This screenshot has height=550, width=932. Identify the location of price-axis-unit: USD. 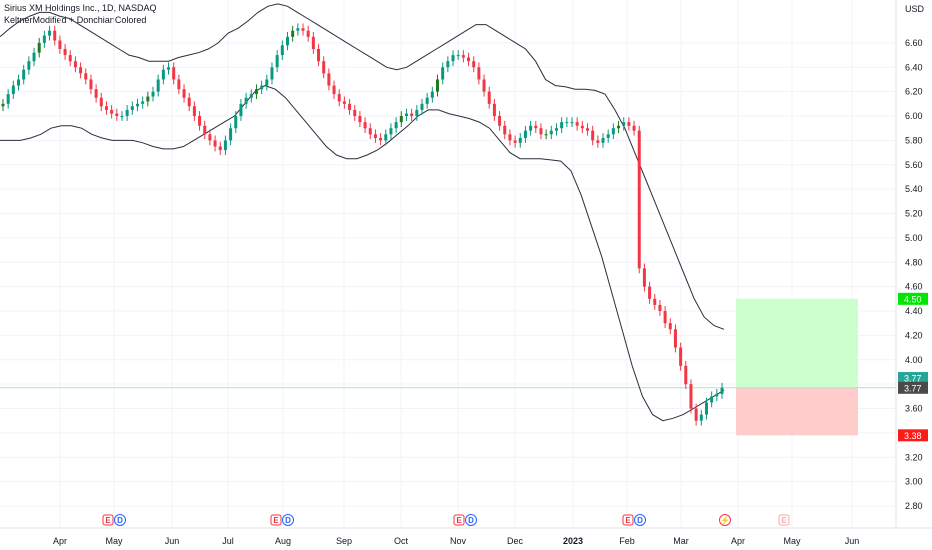
(915, 9).